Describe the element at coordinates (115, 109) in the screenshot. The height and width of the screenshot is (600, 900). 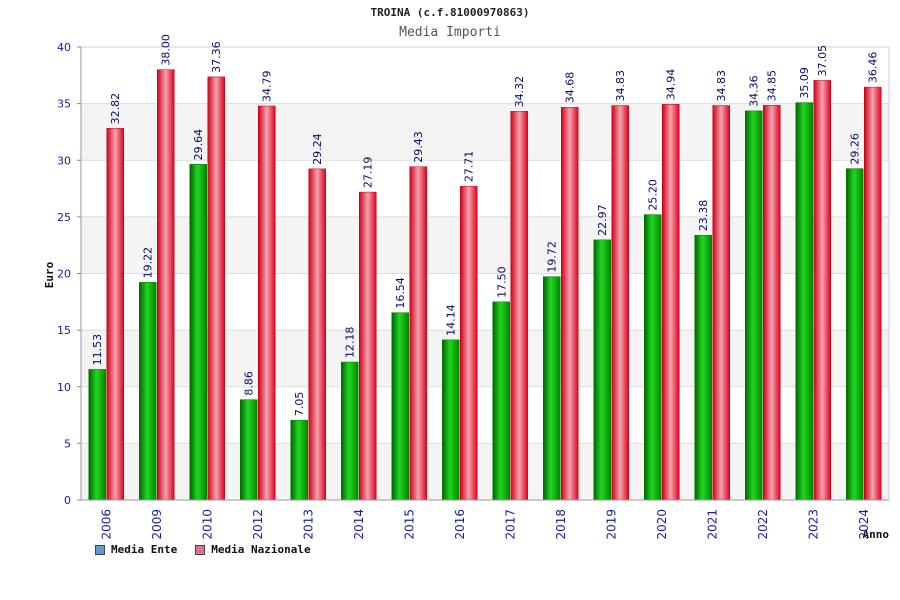
I see `data-label-nazionale: 32.82` at that location.